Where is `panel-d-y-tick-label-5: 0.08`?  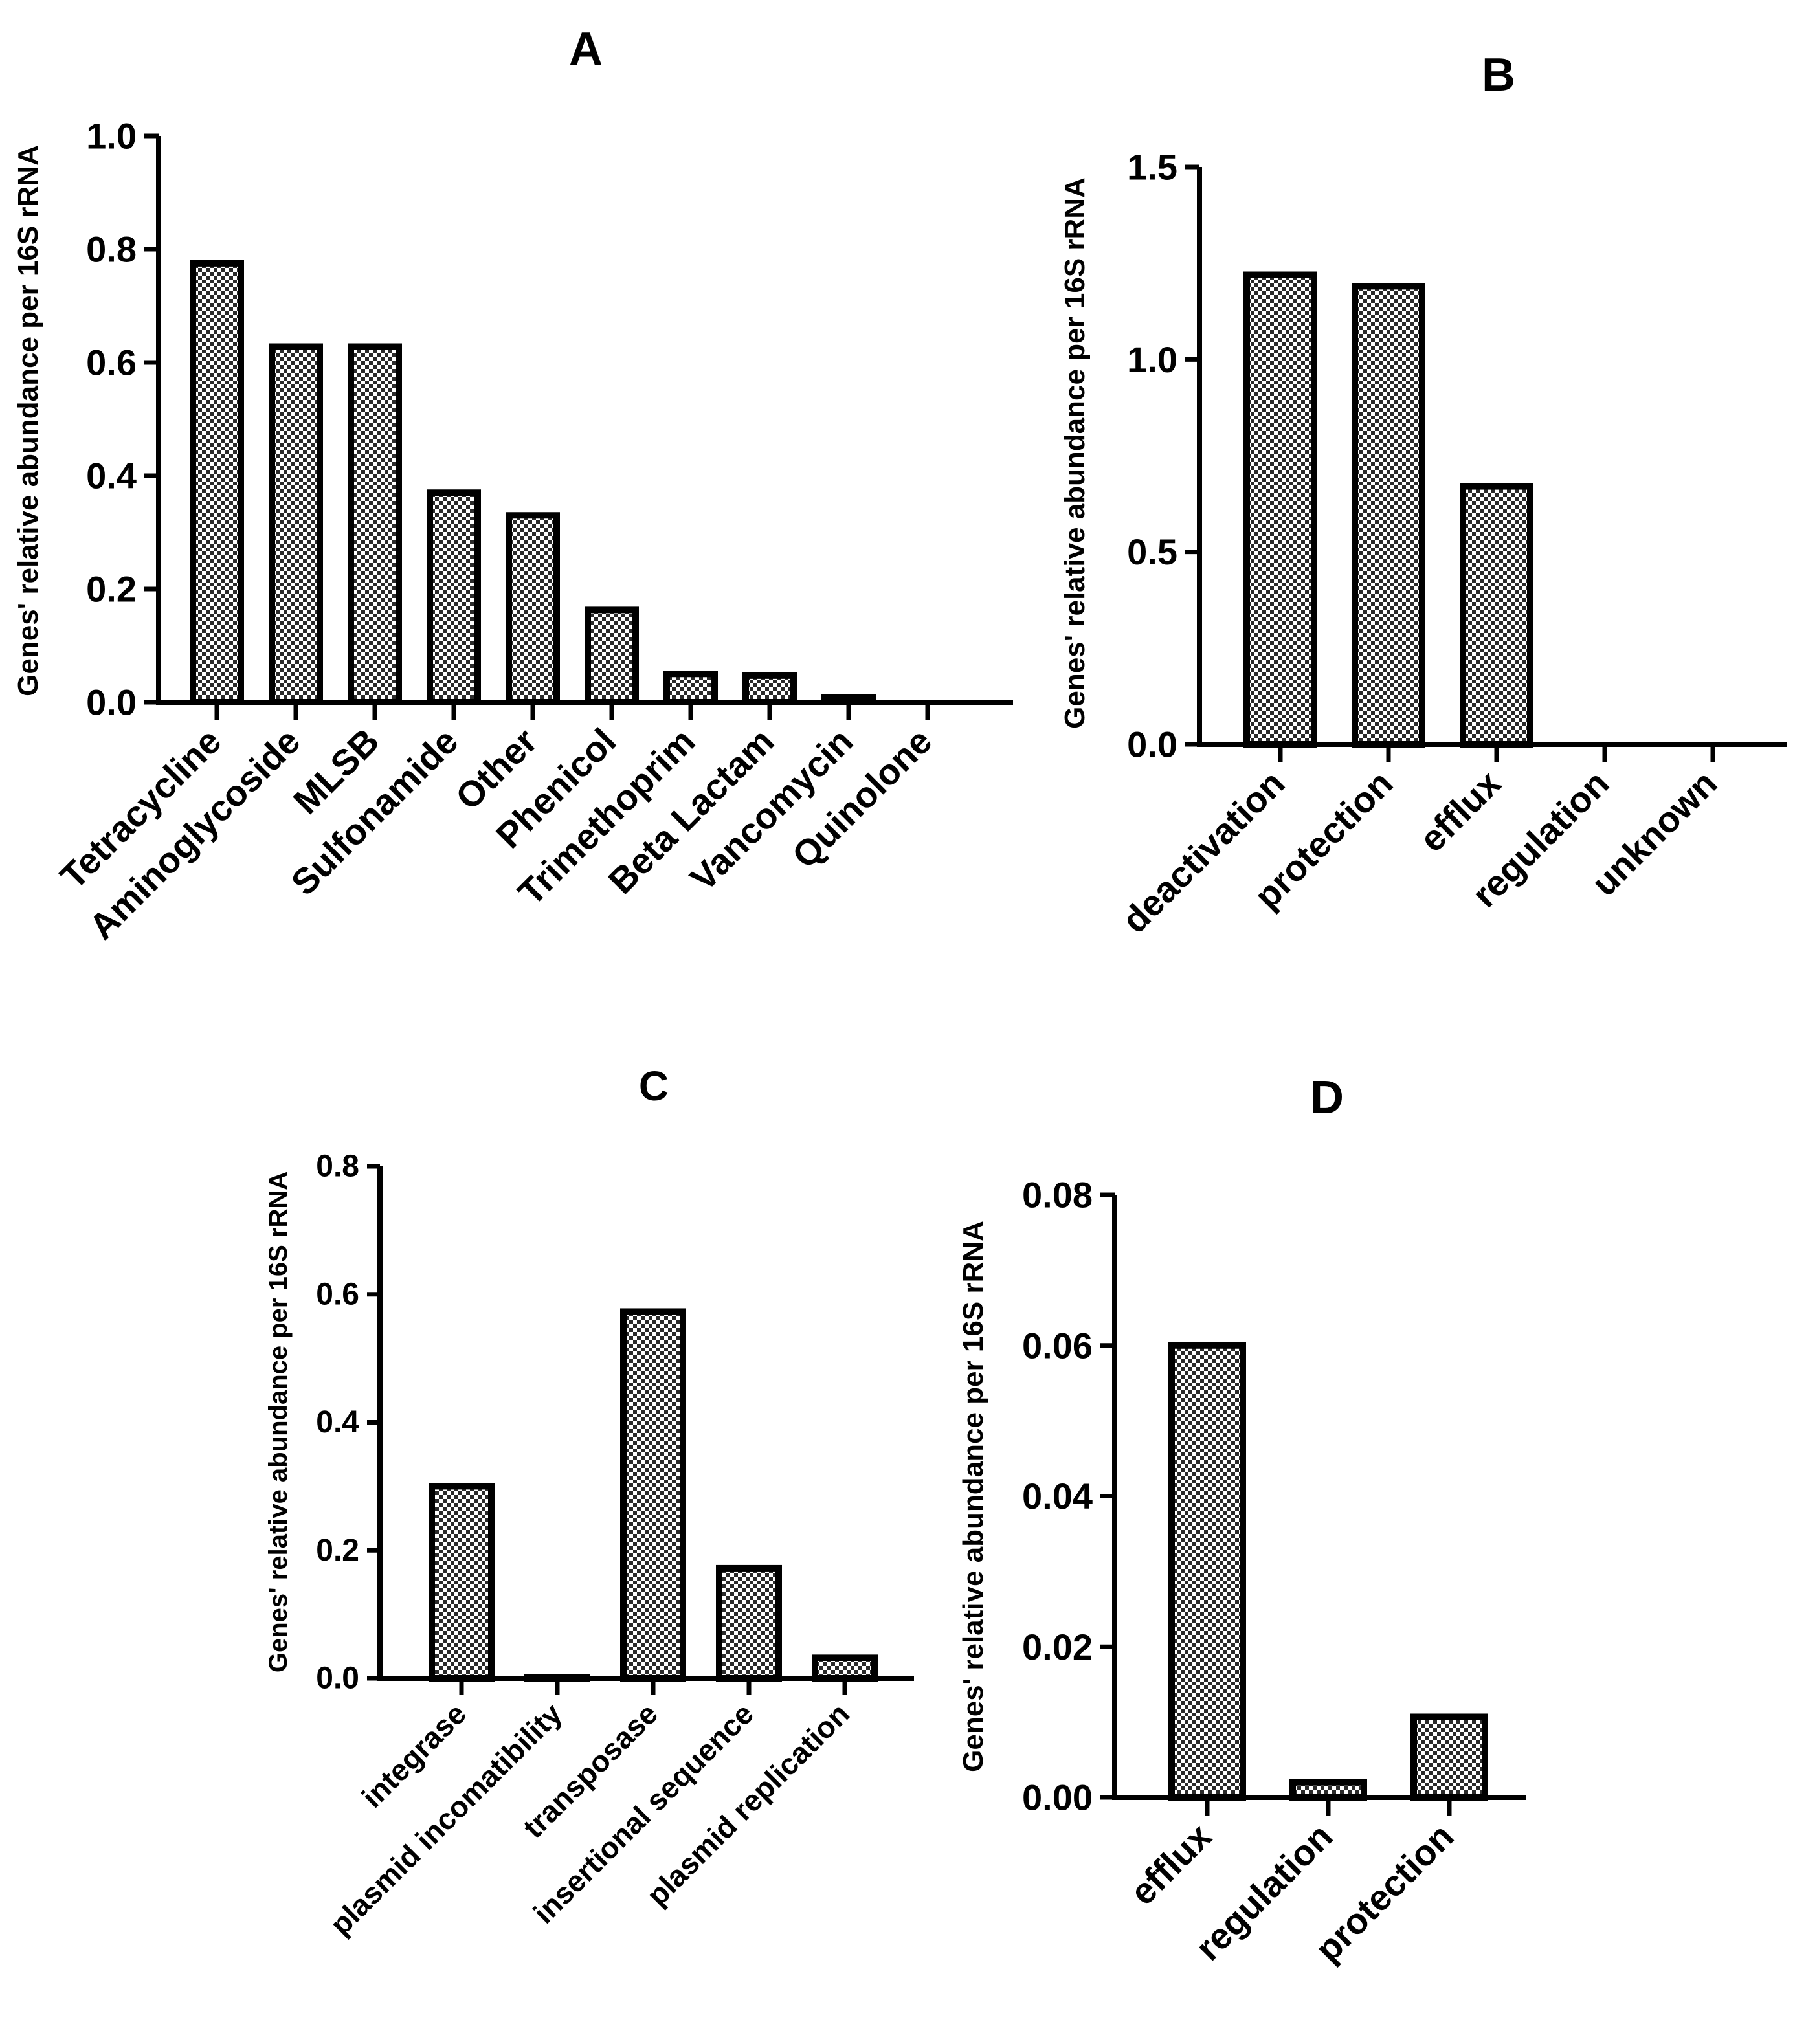
panel-d-y-tick-label-5: 0.08 is located at coordinates (1057, 1195).